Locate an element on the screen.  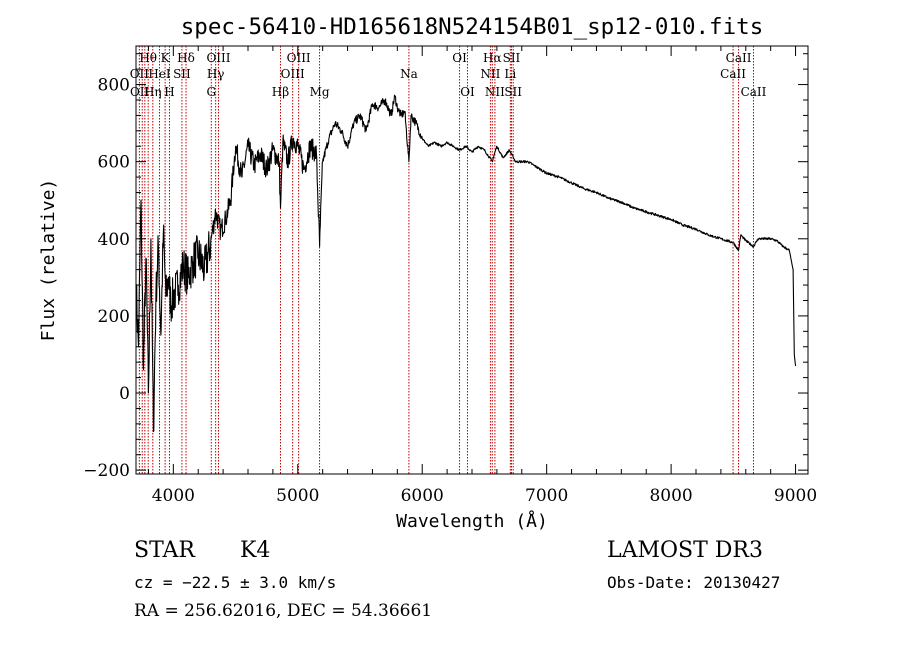
line-label: K is located at coordinates (166, 58).